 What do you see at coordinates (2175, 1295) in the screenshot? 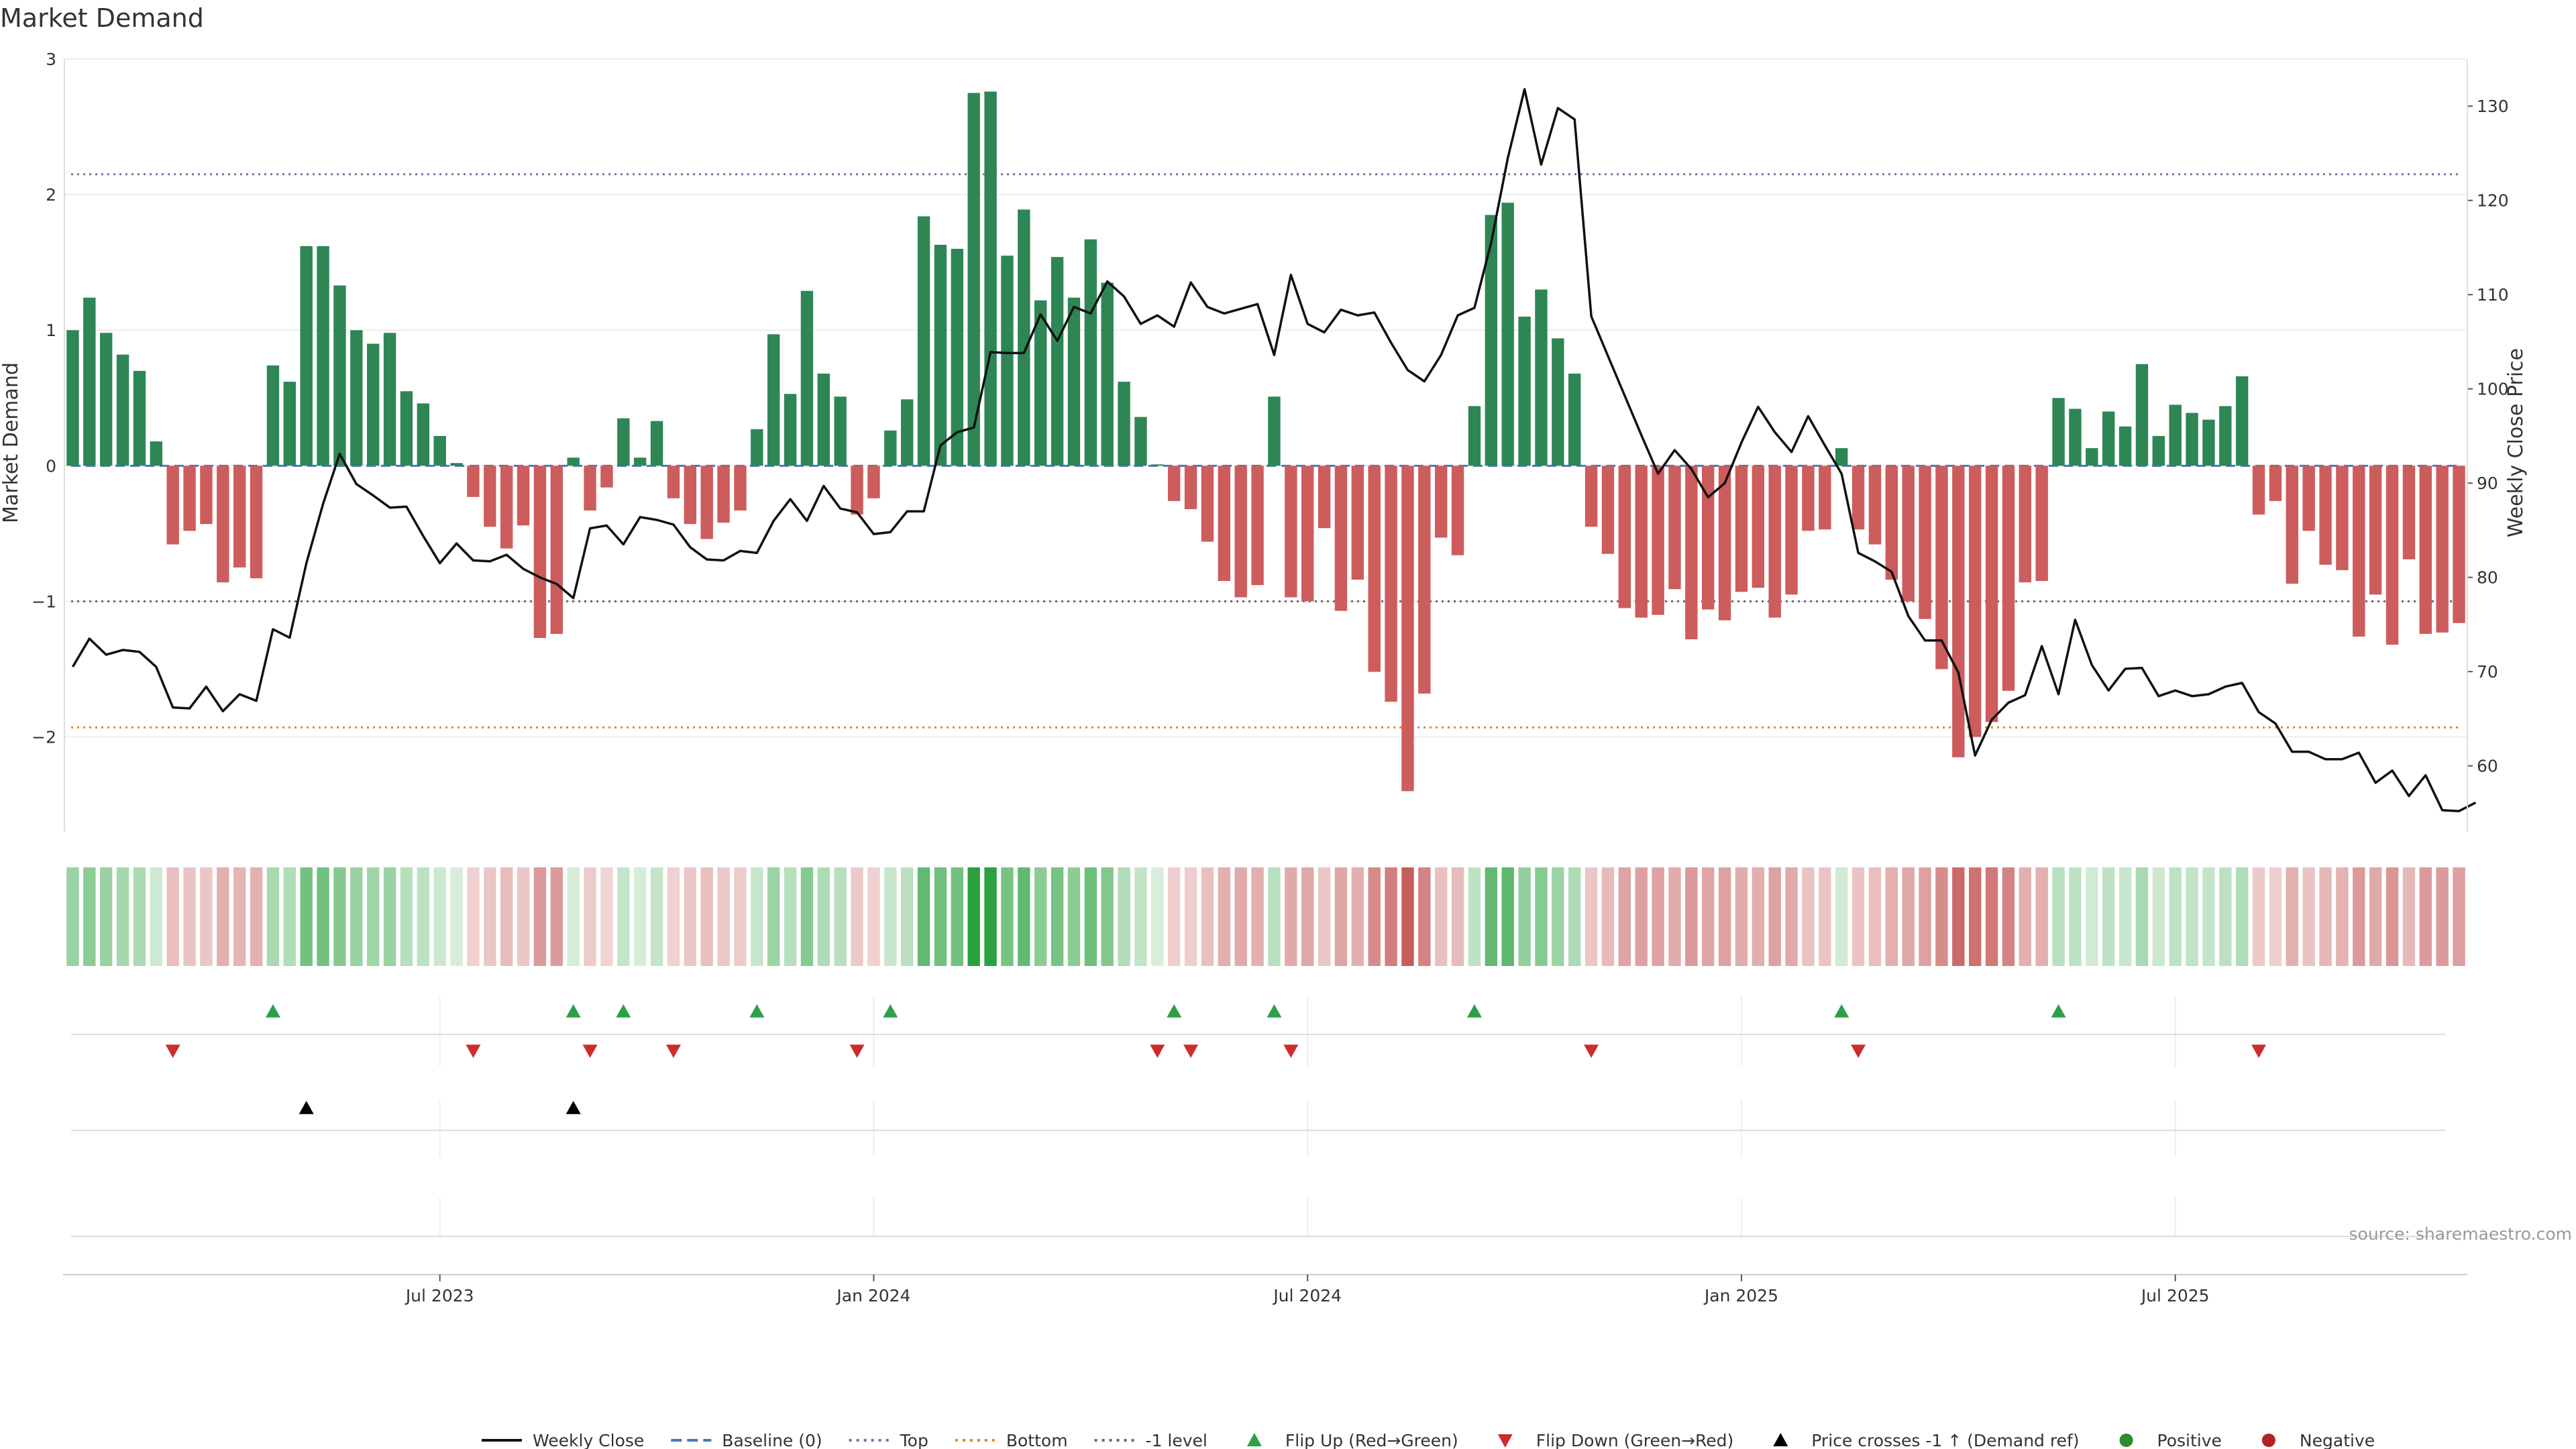
I see `x-tick-label: Jul 2025` at bounding box center [2175, 1295].